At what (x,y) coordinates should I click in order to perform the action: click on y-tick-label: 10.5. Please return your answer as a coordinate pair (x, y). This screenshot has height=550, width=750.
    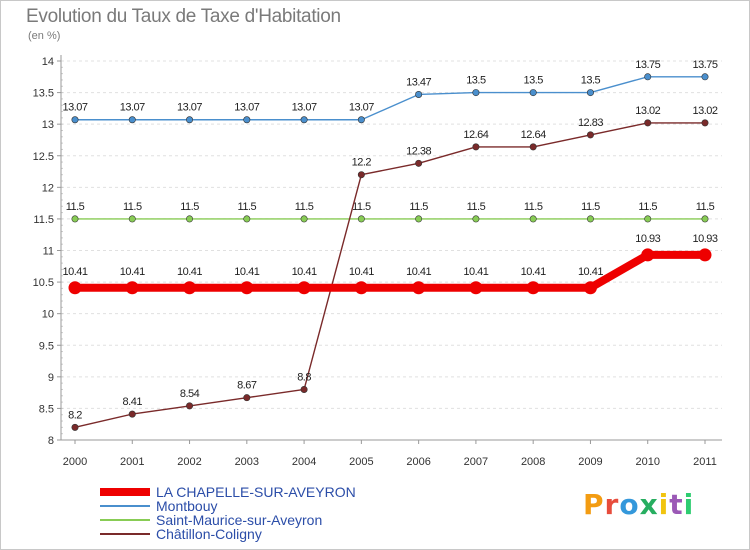
    Looking at the image, I should click on (43, 283).